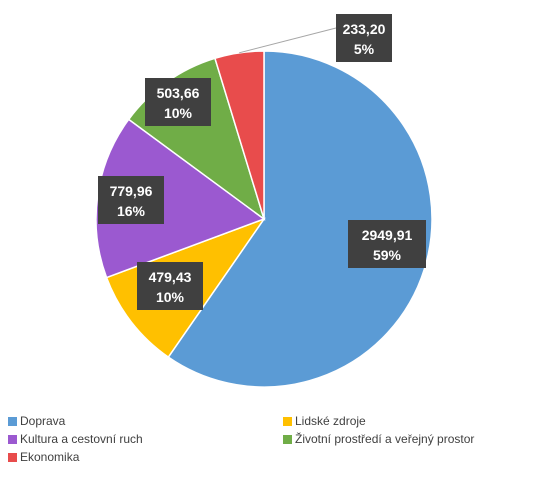 The image size is (551, 483). What do you see at coordinates (364, 49) in the screenshot?
I see `data-label-percent: 5%` at bounding box center [364, 49].